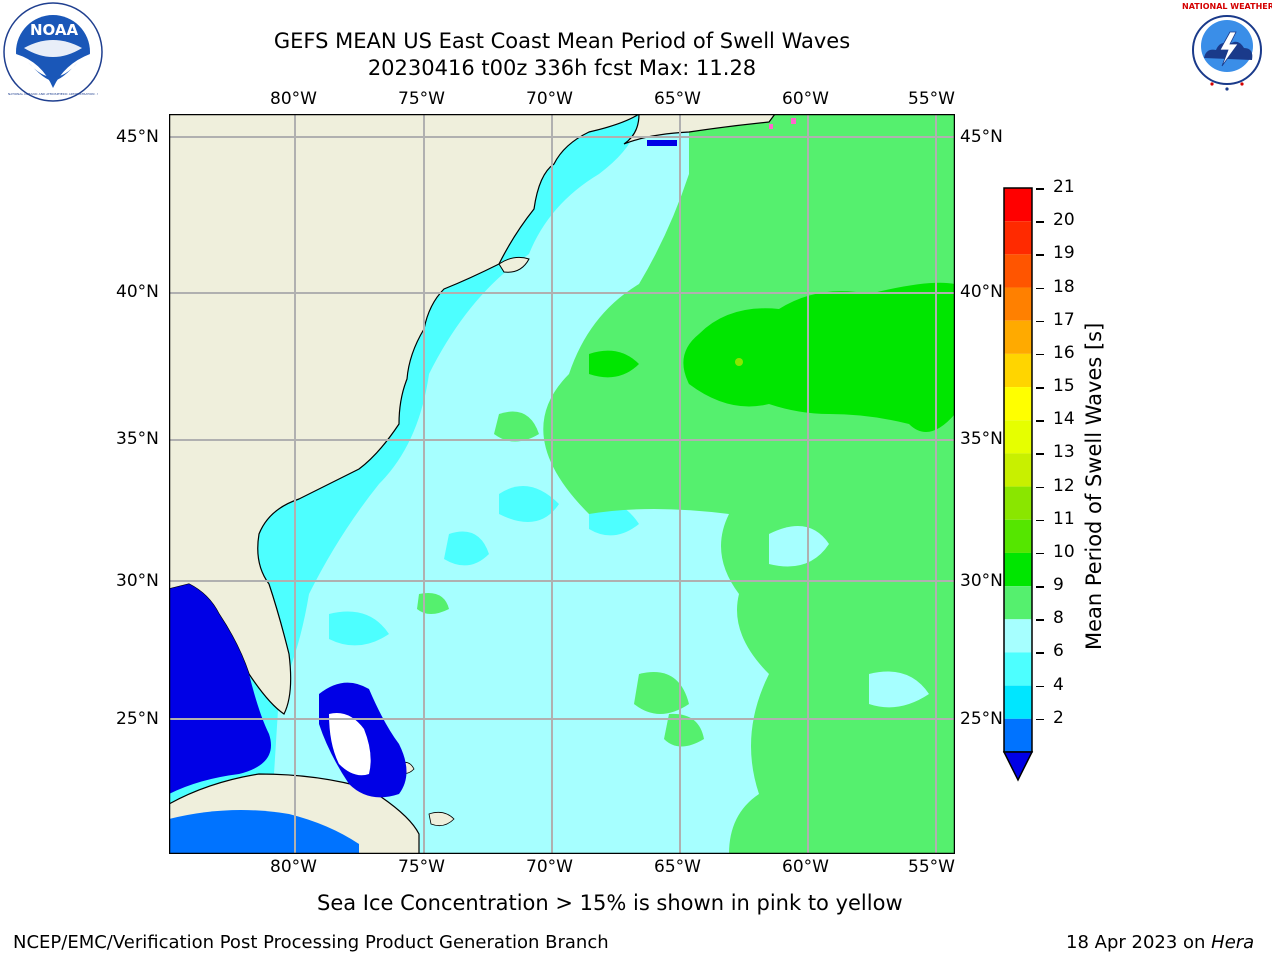 The image size is (1280, 960). Describe the element at coordinates (1058, 684) in the screenshot. I see `colorbar-tick-label: 4` at that location.